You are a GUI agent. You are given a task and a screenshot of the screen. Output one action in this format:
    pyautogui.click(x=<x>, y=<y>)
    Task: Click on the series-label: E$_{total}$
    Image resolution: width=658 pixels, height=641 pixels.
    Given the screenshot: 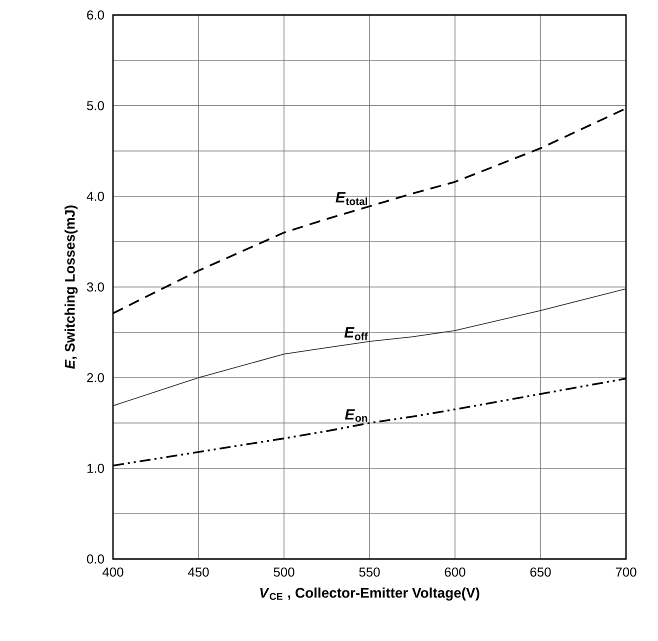 What is the action you would take?
    pyautogui.click(x=352, y=199)
    